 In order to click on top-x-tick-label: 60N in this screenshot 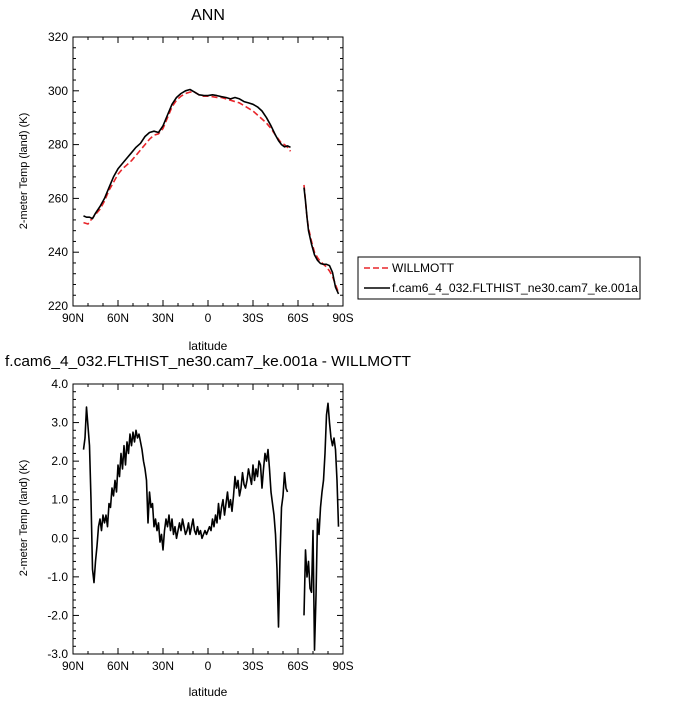, I will do `click(118, 318)`.